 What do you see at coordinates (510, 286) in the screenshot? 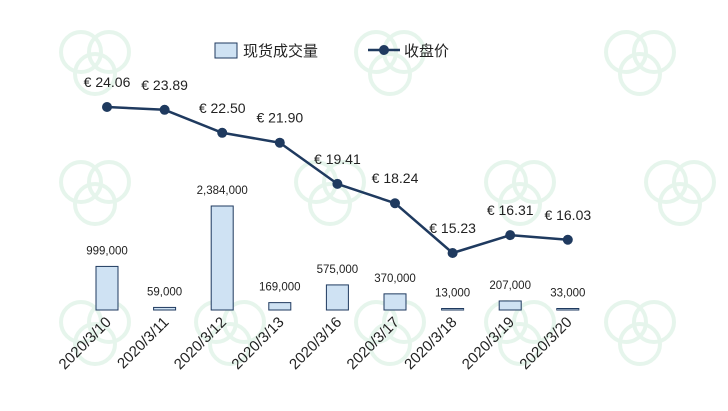
I see `volume-label: 207,000` at bounding box center [510, 286].